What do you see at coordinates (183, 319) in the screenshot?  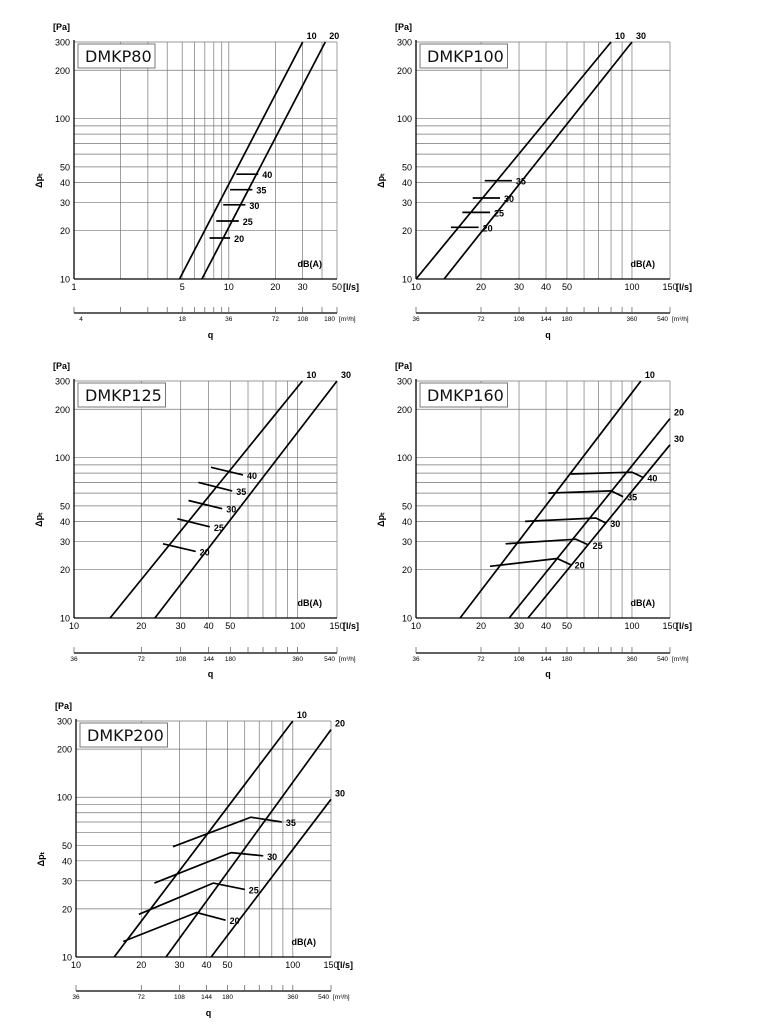 I see `x2-tick-label: 18` at bounding box center [183, 319].